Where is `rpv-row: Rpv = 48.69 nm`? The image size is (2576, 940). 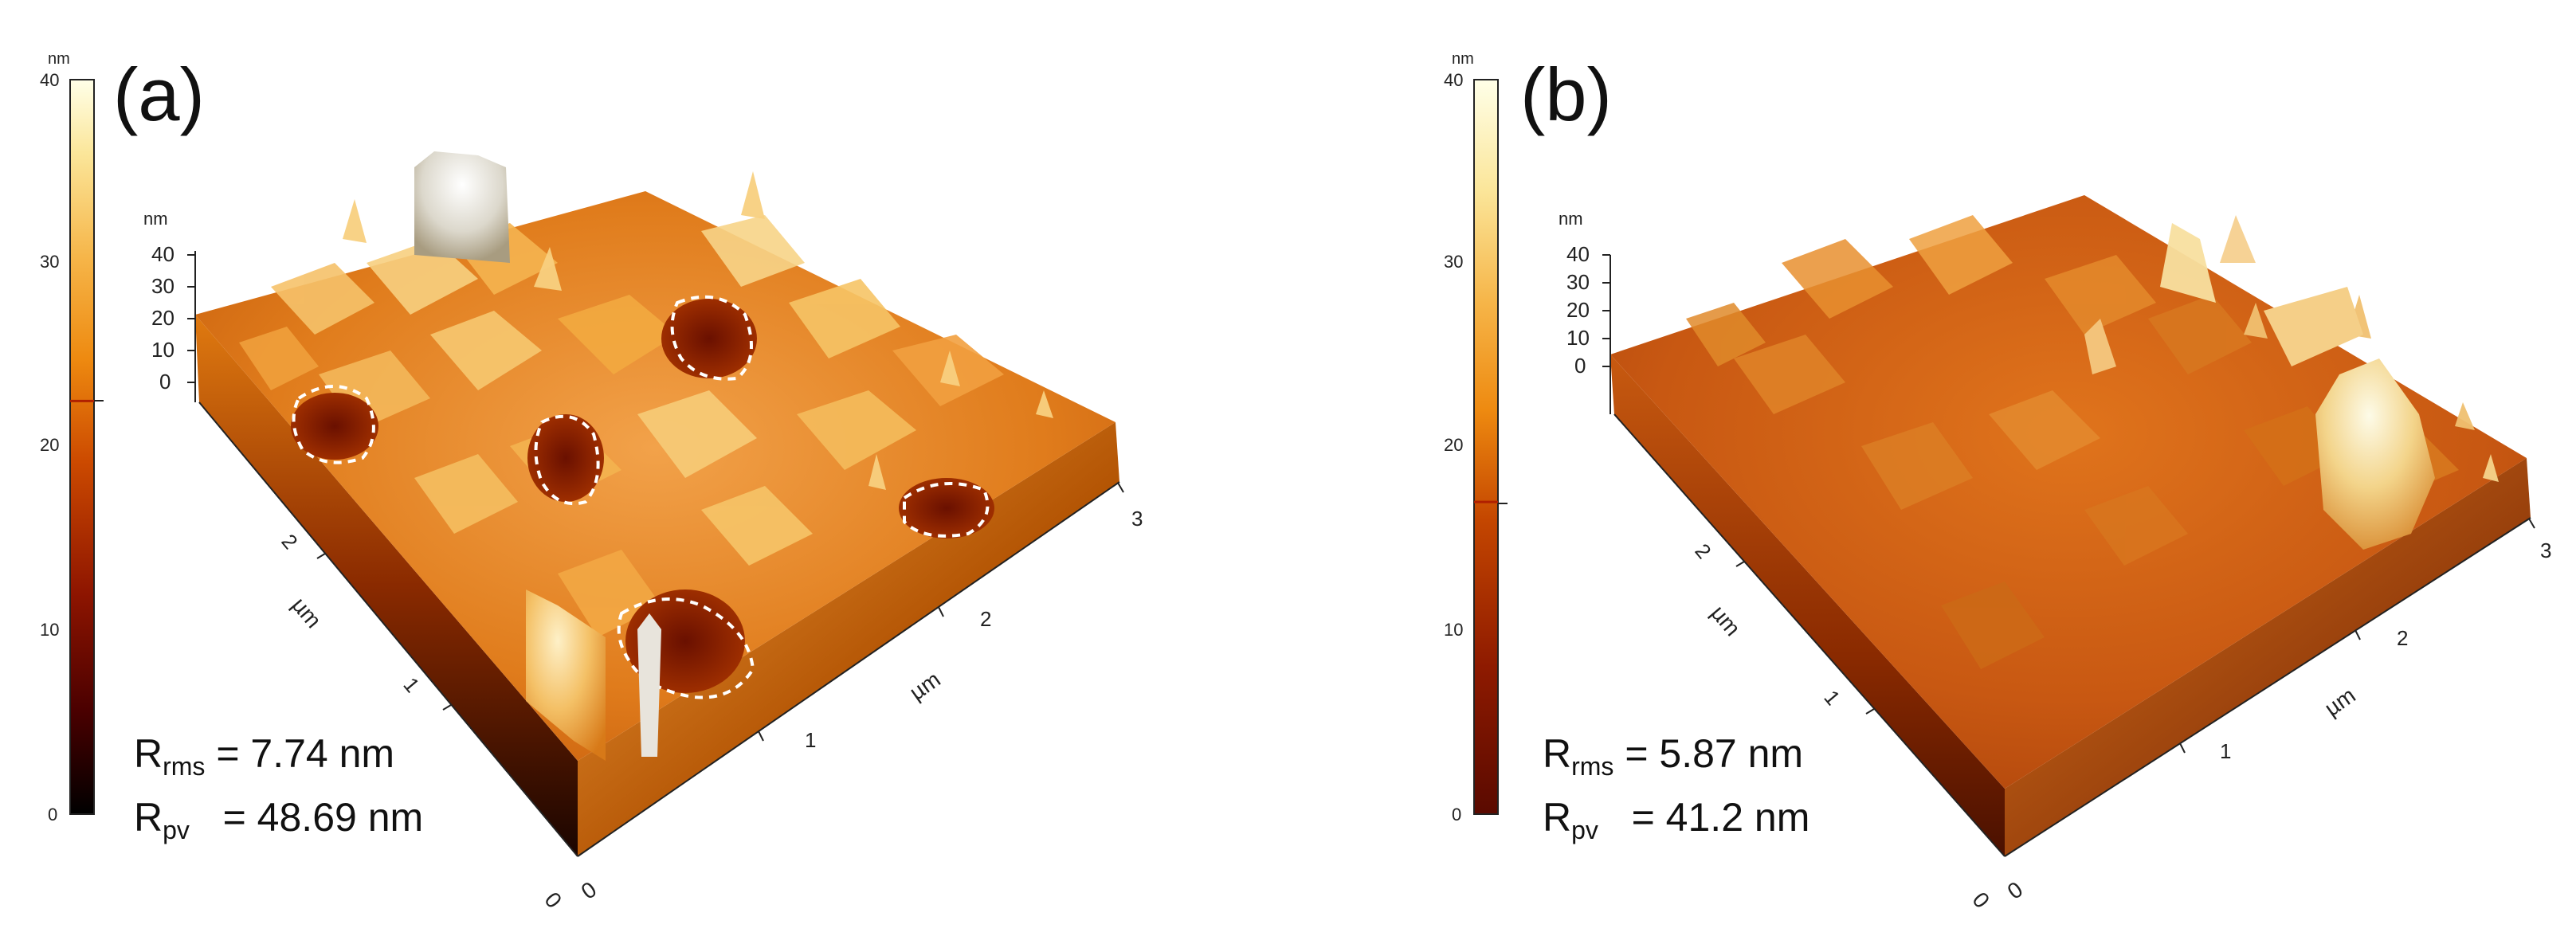 rpv-row: Rpv = 48.69 nm is located at coordinates (279, 824).